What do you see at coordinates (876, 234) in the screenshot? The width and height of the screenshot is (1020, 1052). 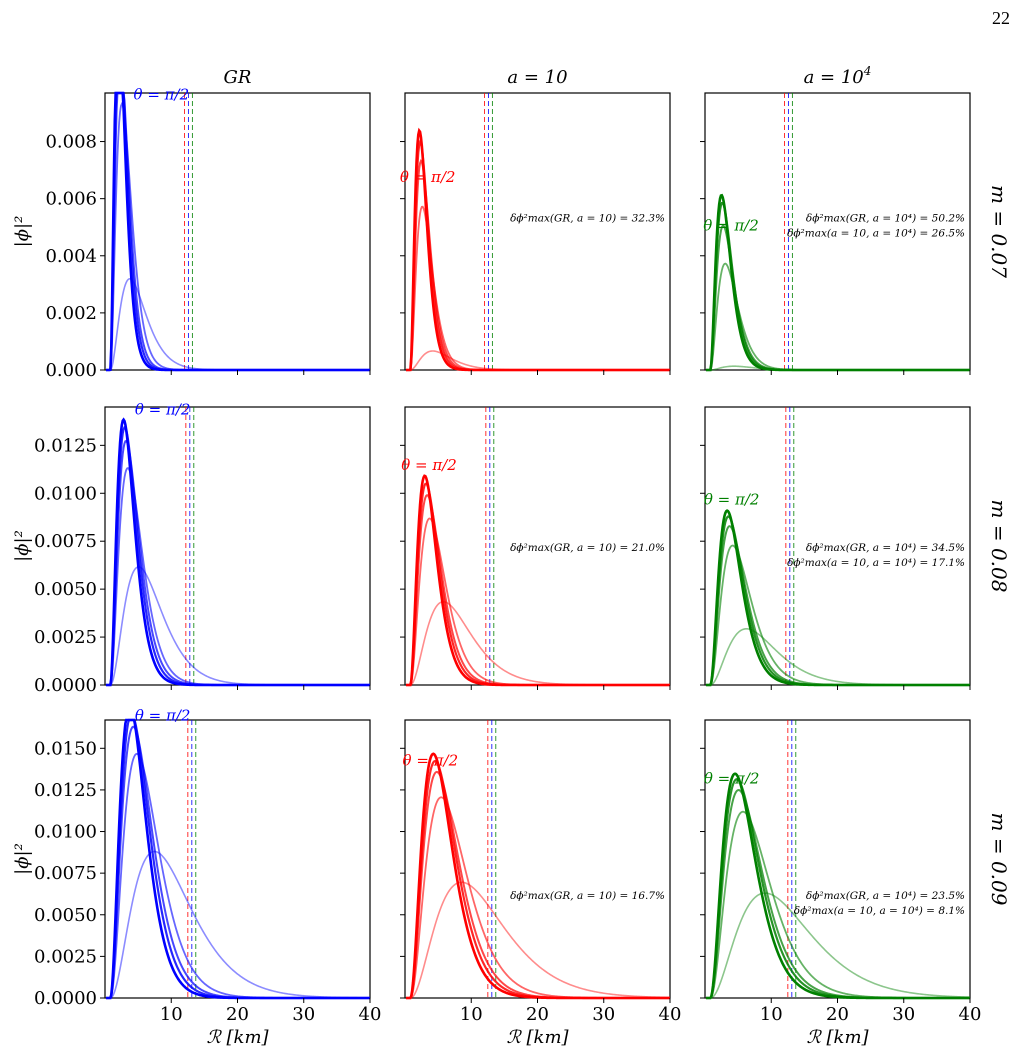 I see `percent-annotation: δϕ²max(a = 10, a = 10⁴) = 26.5%` at bounding box center [876, 234].